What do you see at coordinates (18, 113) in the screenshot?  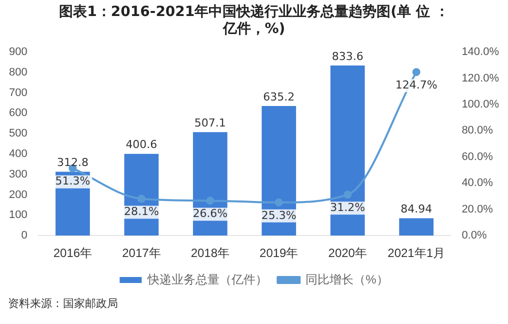 I see `y-tick-label: 600` at bounding box center [18, 113].